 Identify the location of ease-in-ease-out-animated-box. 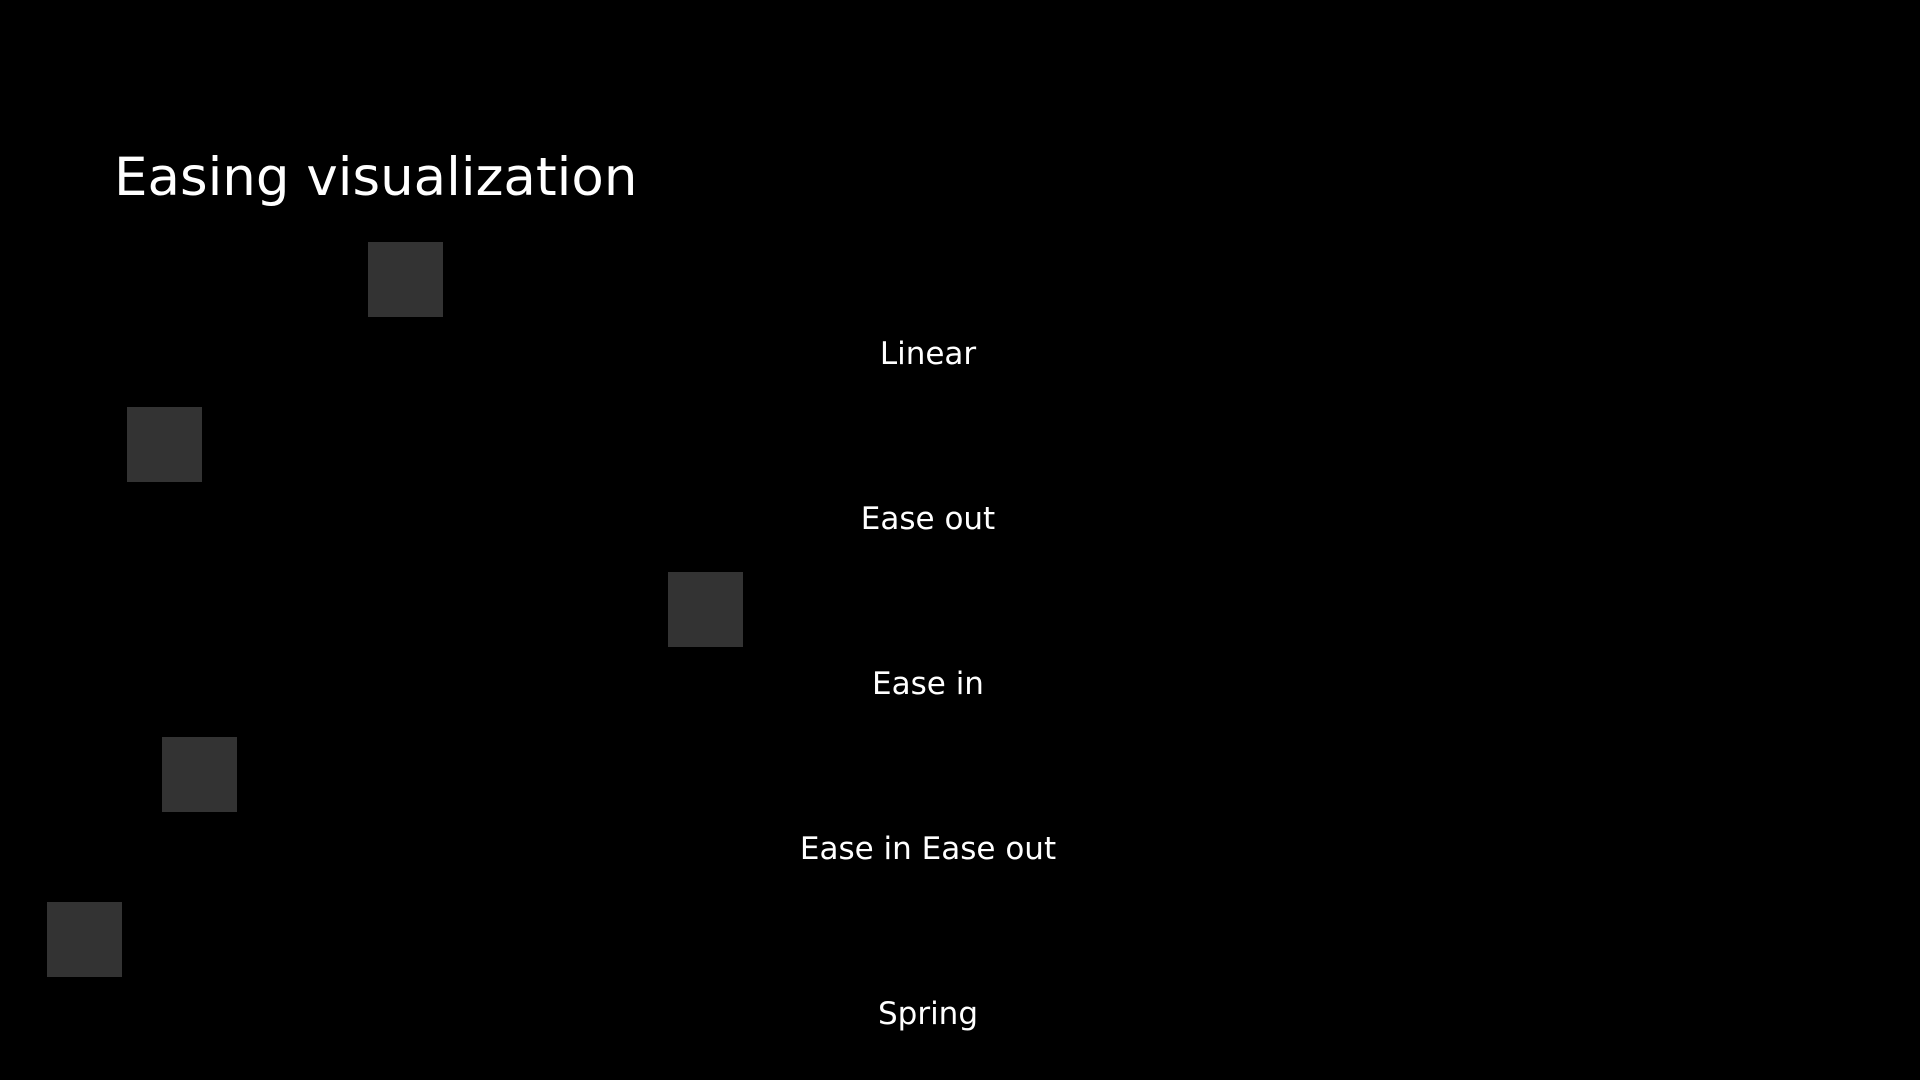
(199, 774).